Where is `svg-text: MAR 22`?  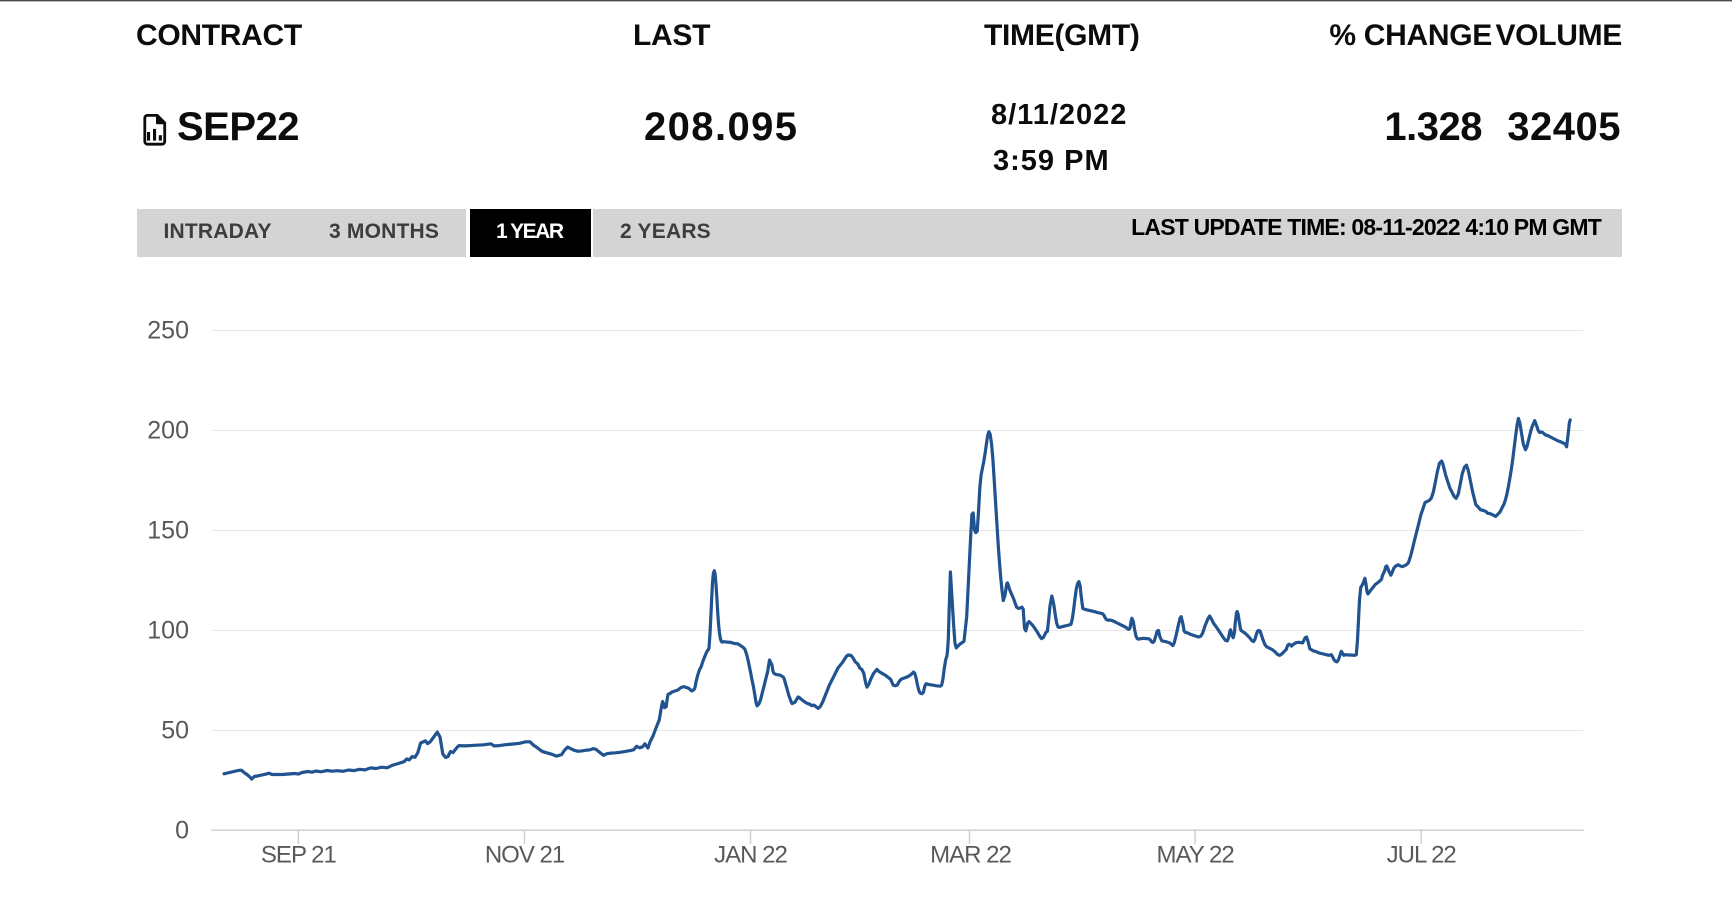
svg-text: MAR 22 is located at coordinates (970, 855).